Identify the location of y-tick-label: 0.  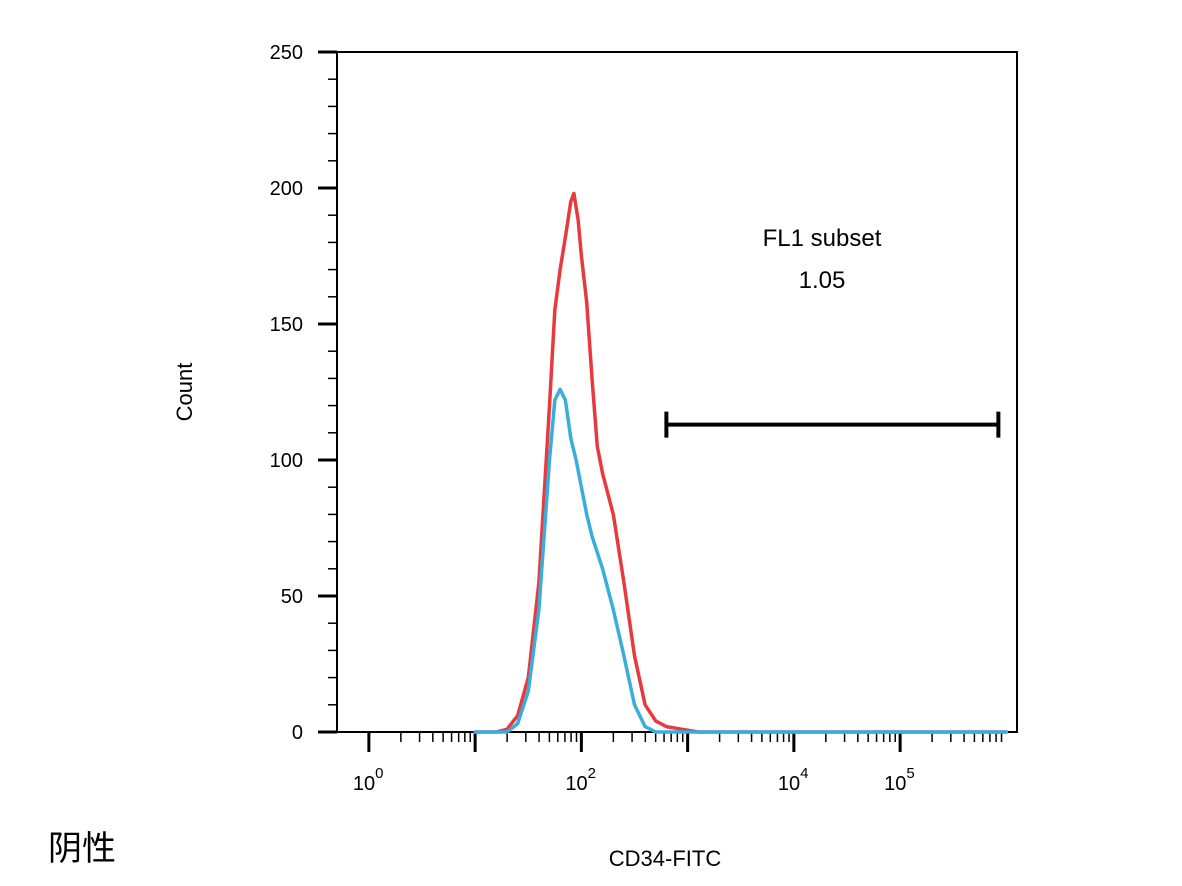
(297, 733).